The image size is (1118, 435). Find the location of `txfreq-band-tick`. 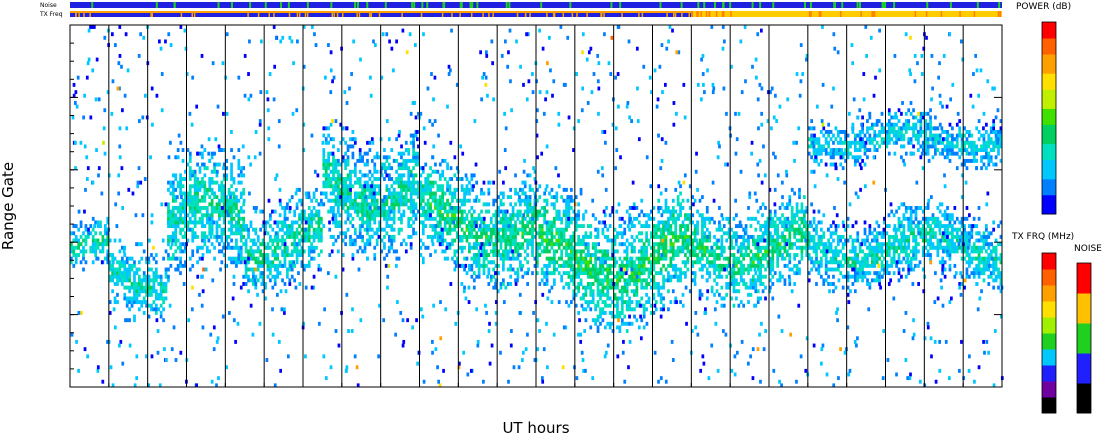

txfreq-band-tick is located at coordinates (604, 14).